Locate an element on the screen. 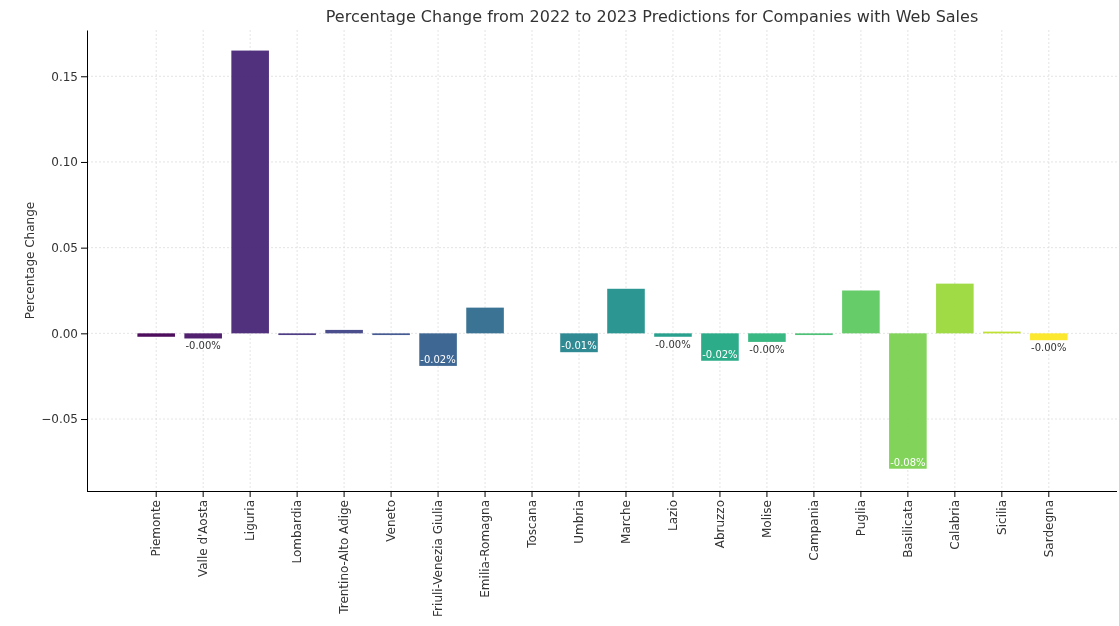 This screenshot has width=1119, height=626. data-label: -0.01% is located at coordinates (579, 346).